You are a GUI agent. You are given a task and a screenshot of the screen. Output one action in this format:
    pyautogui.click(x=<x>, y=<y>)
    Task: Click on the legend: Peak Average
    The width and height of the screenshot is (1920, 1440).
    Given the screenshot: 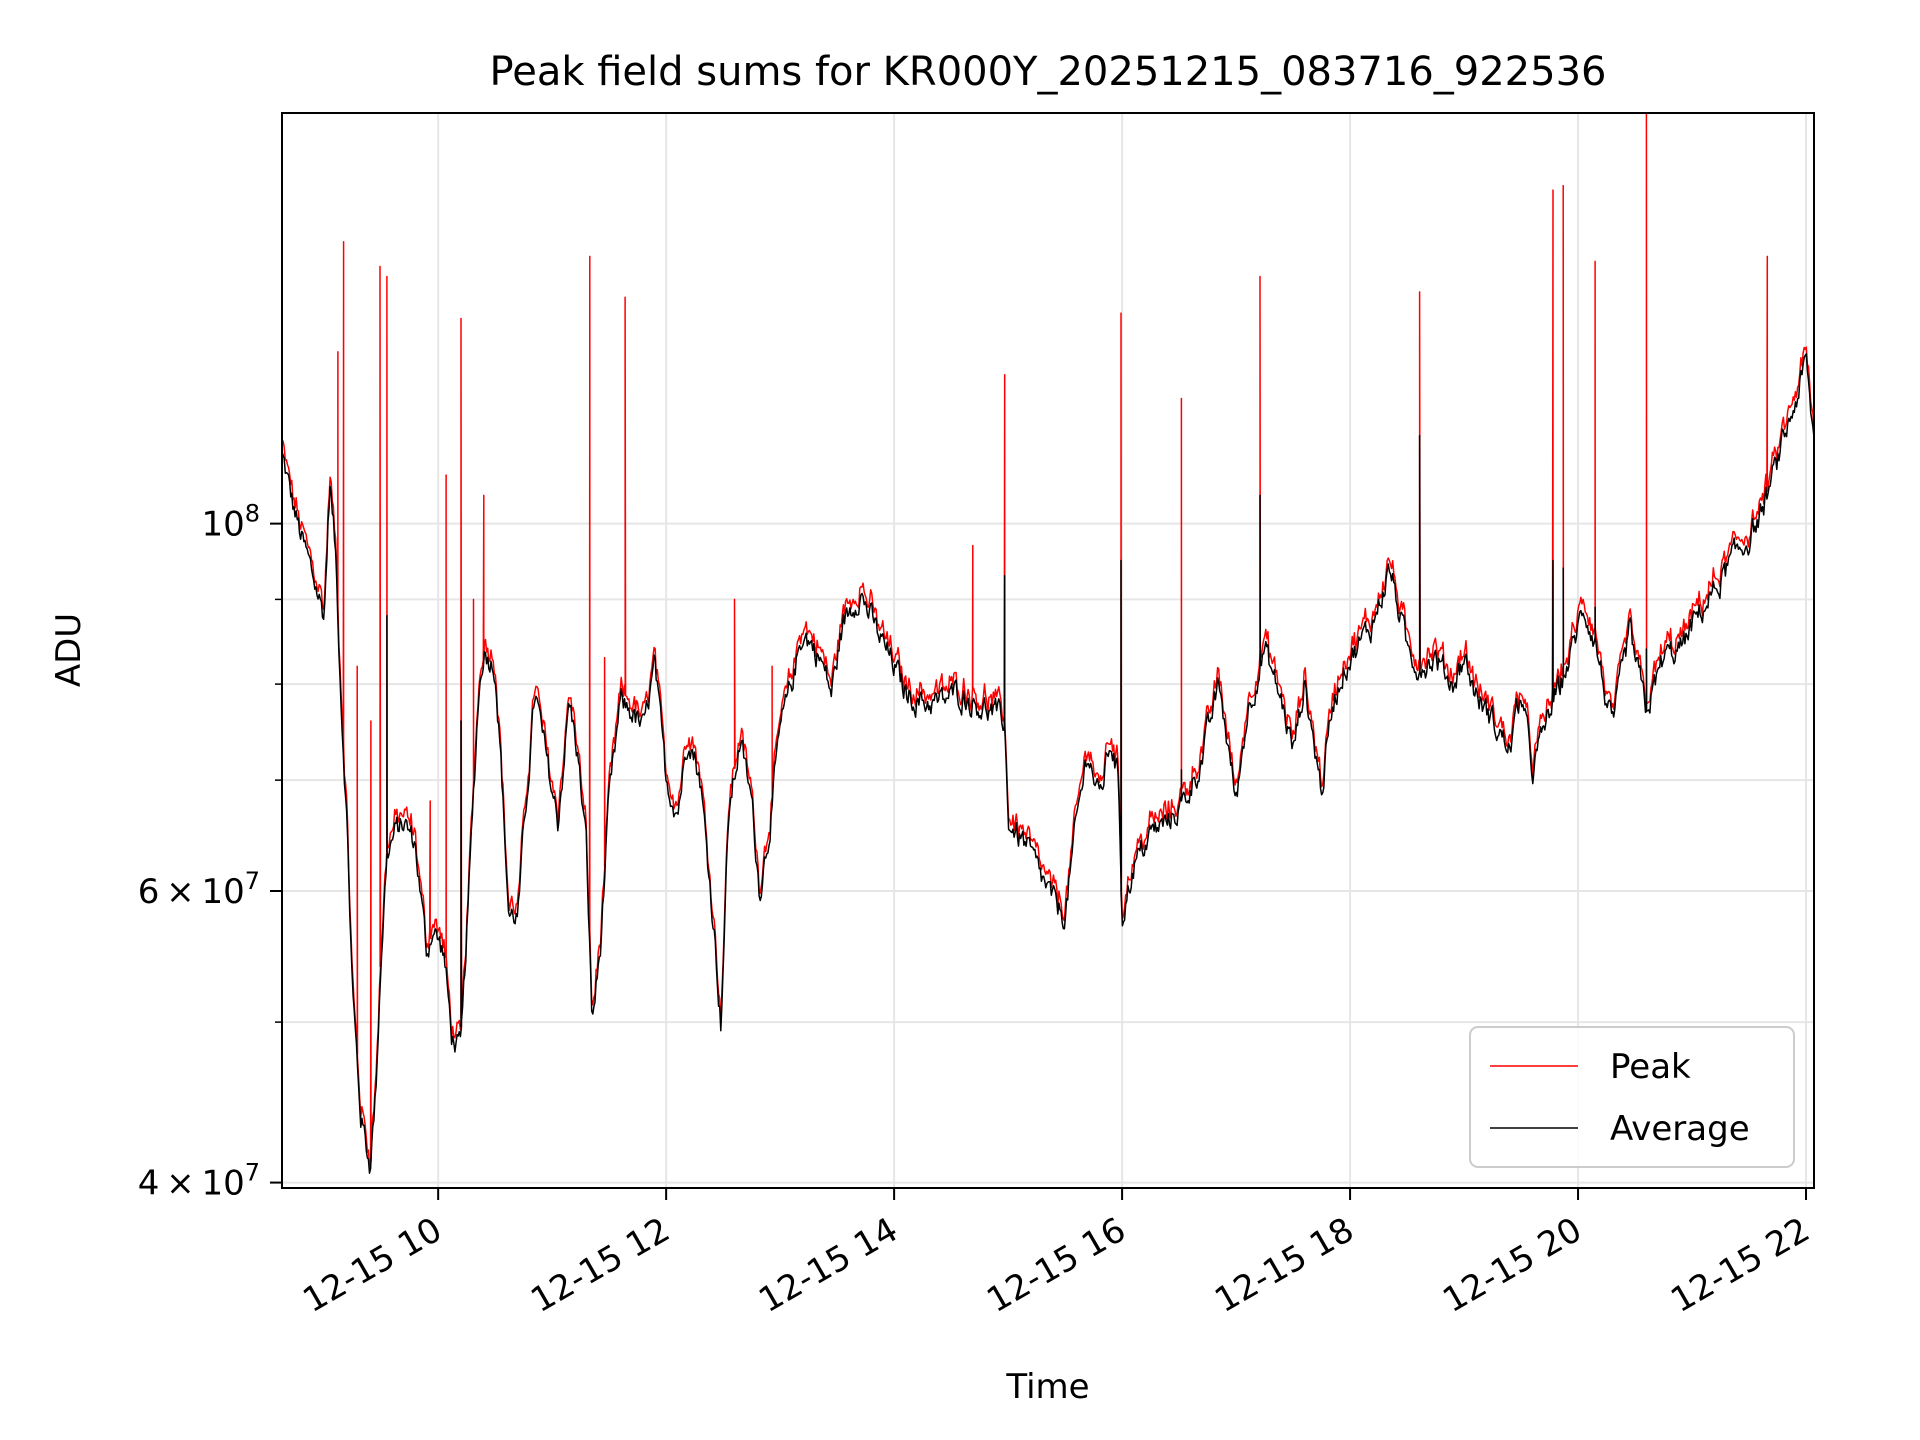 What is the action you would take?
    pyautogui.click(x=1632, y=1097)
    